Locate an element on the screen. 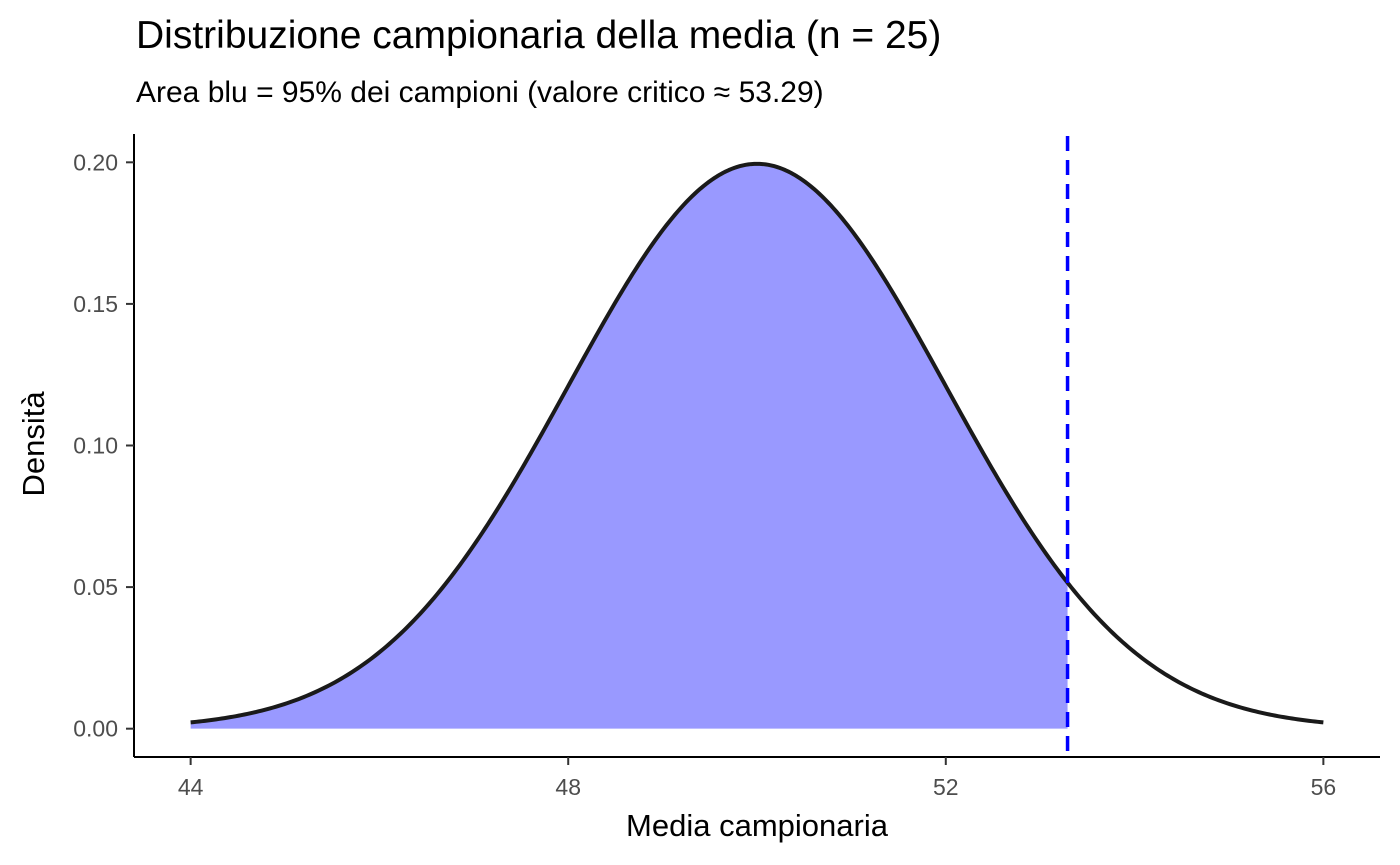 This screenshot has height=865, width=1400. x-axis-ticks: 44 48 52 56 is located at coordinates (757, 778).